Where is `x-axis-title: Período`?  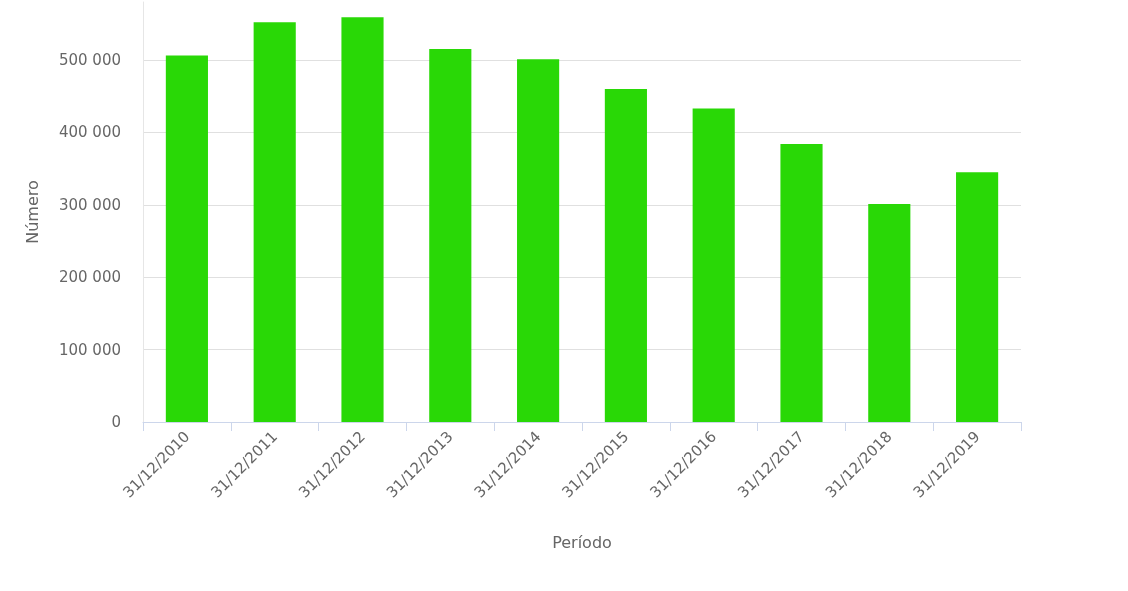
x-axis-title: Período is located at coordinates (582, 542).